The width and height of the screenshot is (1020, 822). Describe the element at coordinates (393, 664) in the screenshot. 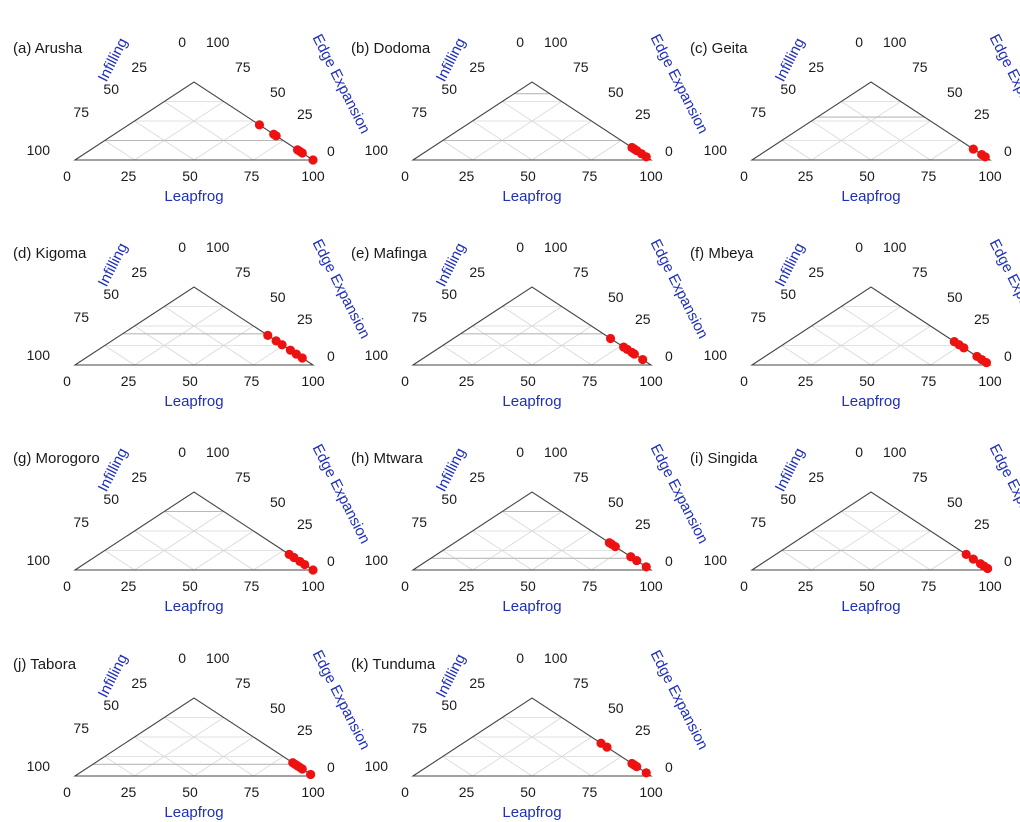

I see `panel-title: (k) Tunduma` at that location.